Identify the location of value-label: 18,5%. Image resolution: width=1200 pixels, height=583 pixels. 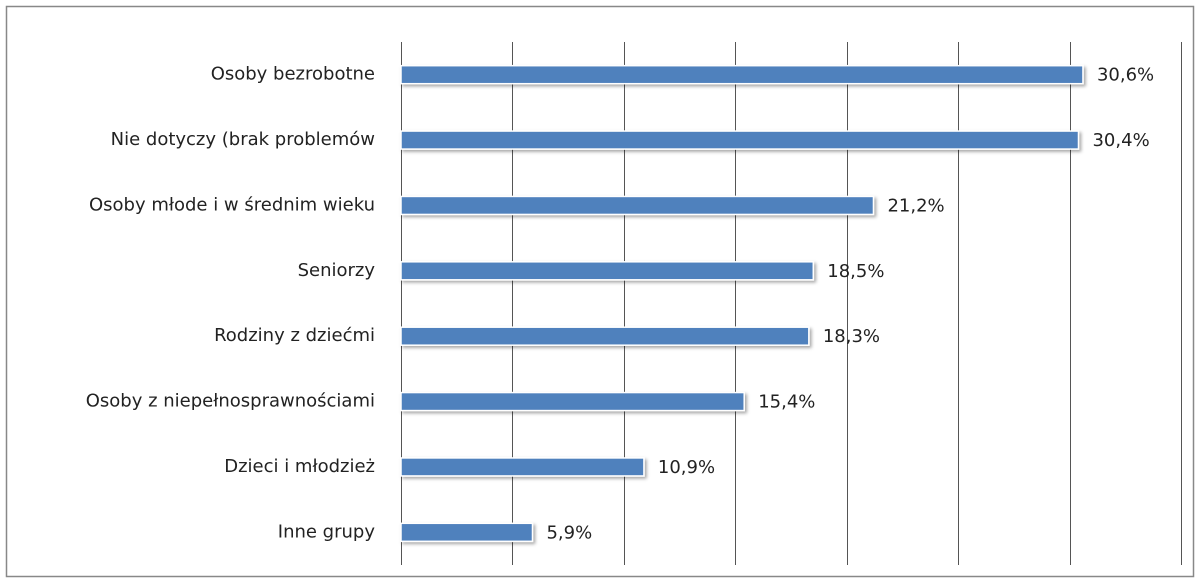
(855, 271).